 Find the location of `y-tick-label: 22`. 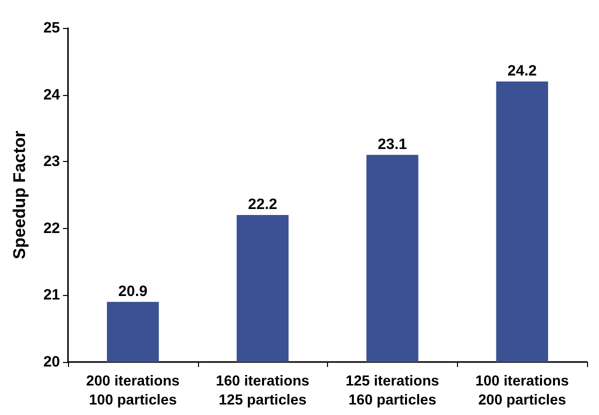

y-tick-label: 22 is located at coordinates (51, 228).